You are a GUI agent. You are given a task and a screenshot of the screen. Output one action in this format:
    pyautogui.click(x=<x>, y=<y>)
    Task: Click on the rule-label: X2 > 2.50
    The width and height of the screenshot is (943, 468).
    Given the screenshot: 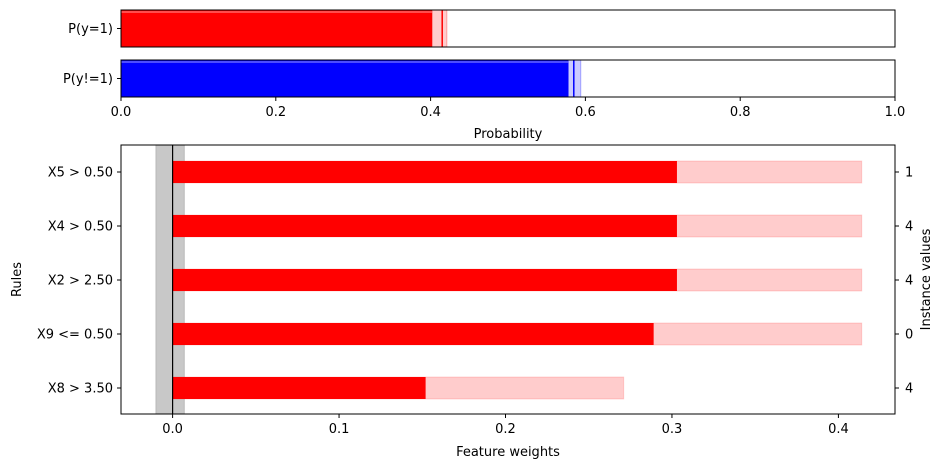 What is the action you would take?
    pyautogui.click(x=80, y=281)
    